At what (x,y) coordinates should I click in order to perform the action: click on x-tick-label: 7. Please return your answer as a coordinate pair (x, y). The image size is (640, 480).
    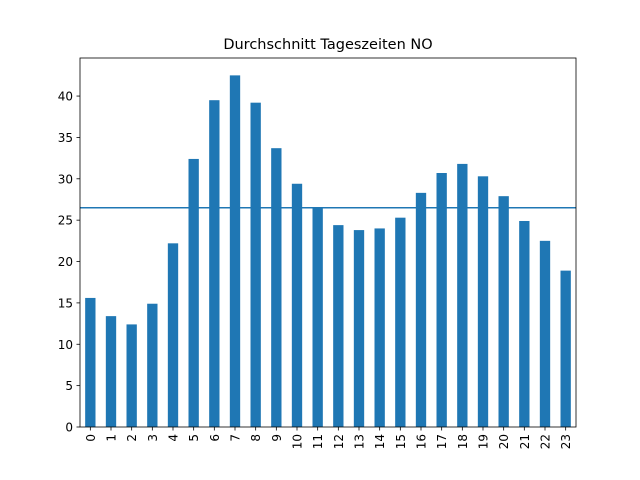
    Looking at the image, I should click on (236, 438).